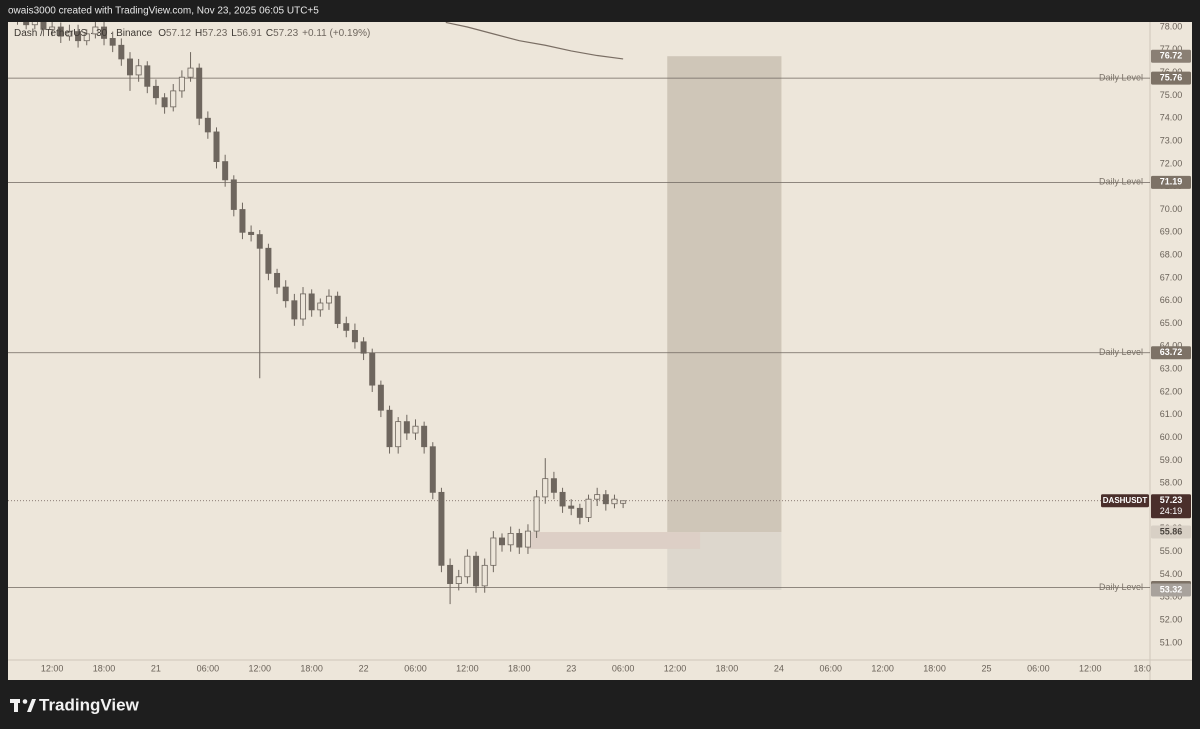 The image size is (1200, 729). What do you see at coordinates (1171, 346) in the screenshot?
I see `y-tick-label: 64.00` at bounding box center [1171, 346].